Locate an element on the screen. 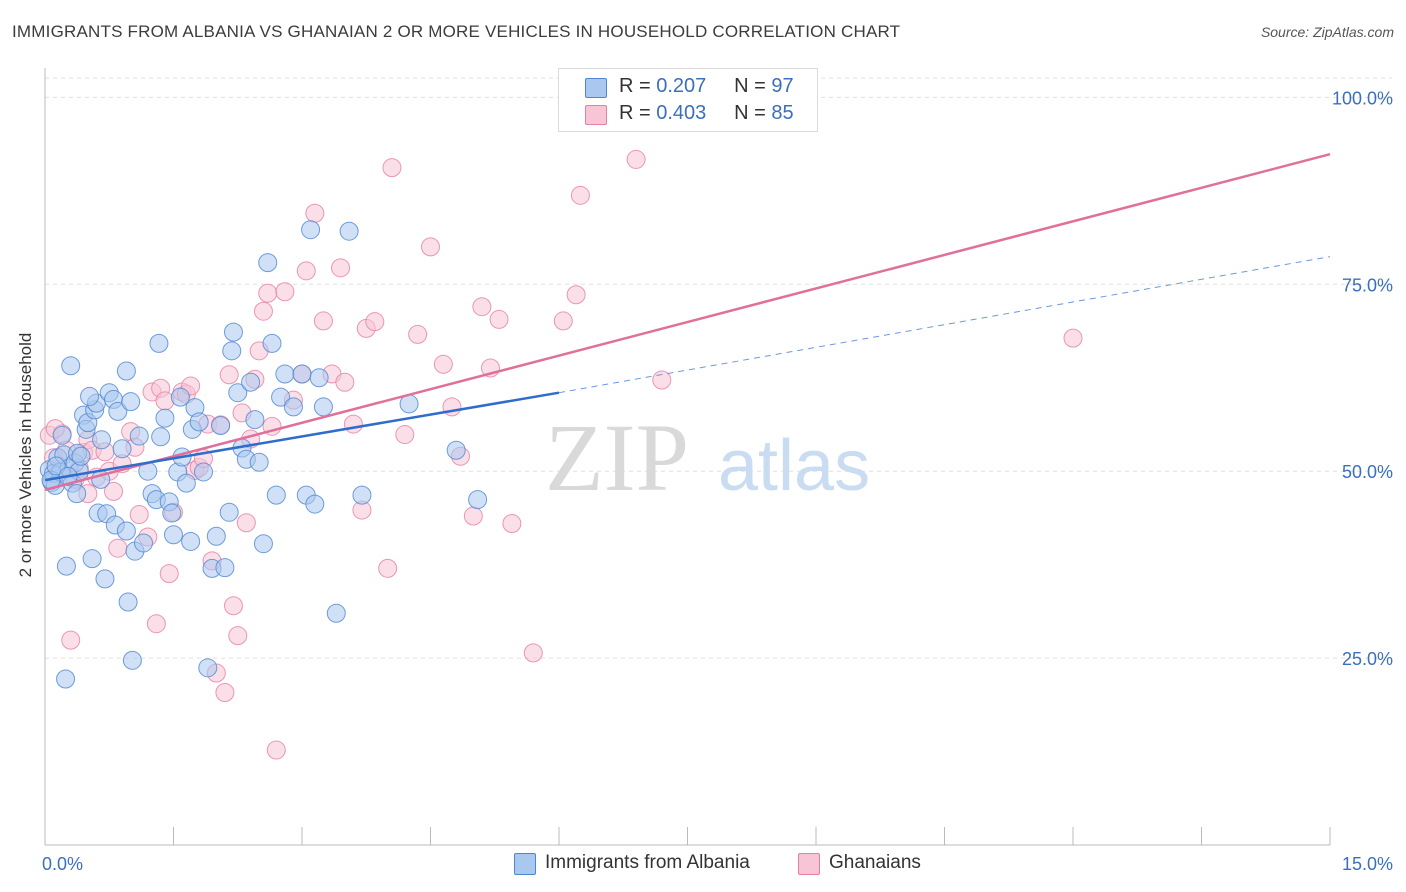 The width and height of the screenshot is (1406, 892). watermark: ZIP atlas is located at coordinates (707, 457).